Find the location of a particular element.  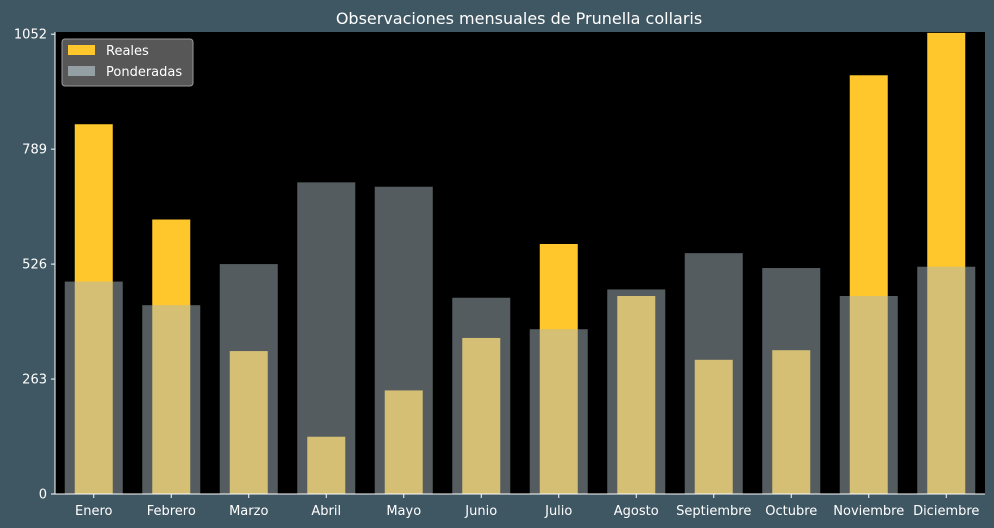

y-tick-label: 263 is located at coordinates (34, 380).